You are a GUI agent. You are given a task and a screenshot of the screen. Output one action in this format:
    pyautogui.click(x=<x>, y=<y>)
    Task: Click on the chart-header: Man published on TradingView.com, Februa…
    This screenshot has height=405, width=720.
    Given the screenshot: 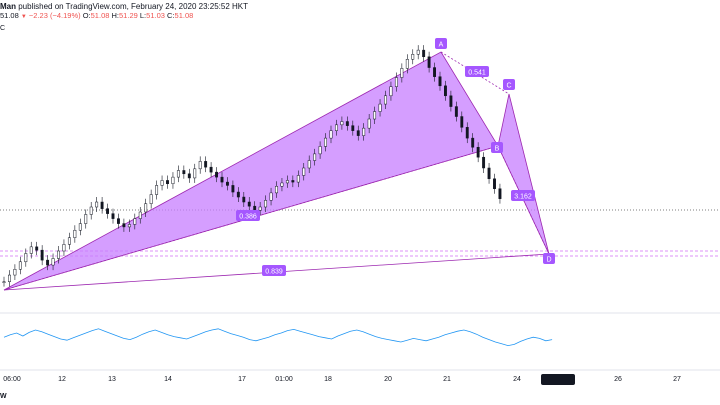 What is the action you would take?
    pyautogui.click(x=360, y=16)
    